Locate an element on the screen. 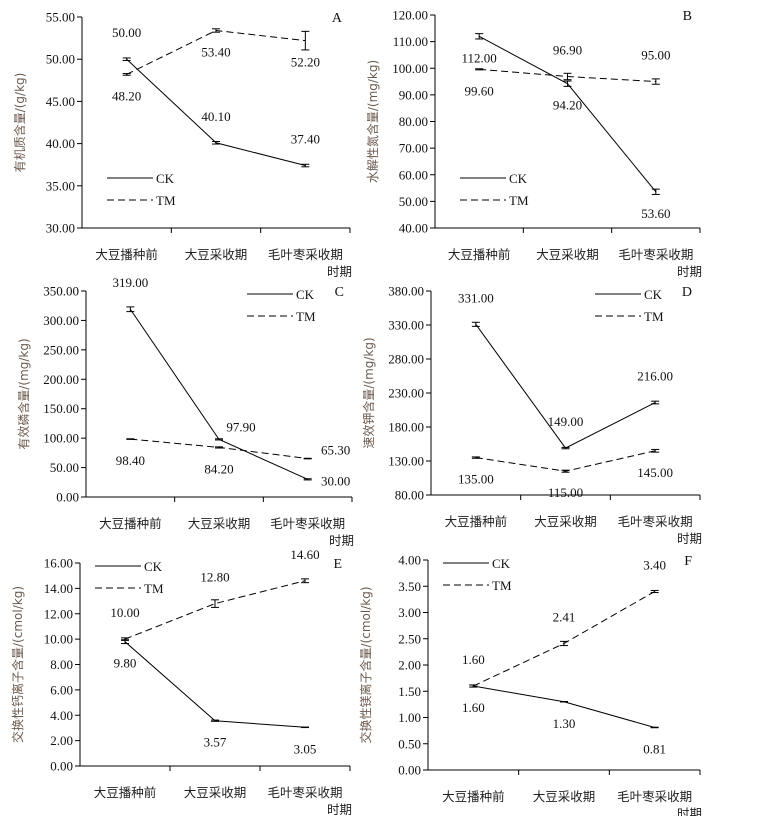 This screenshot has height=816, width=760. data-label: 112.00 is located at coordinates (479, 57).